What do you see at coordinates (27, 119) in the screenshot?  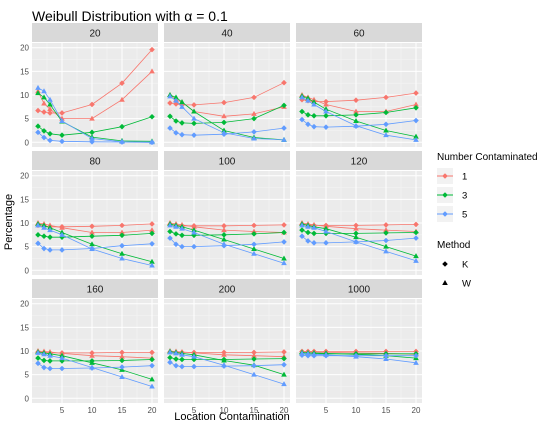 I see `y-tick-label: 5` at bounding box center [27, 119].